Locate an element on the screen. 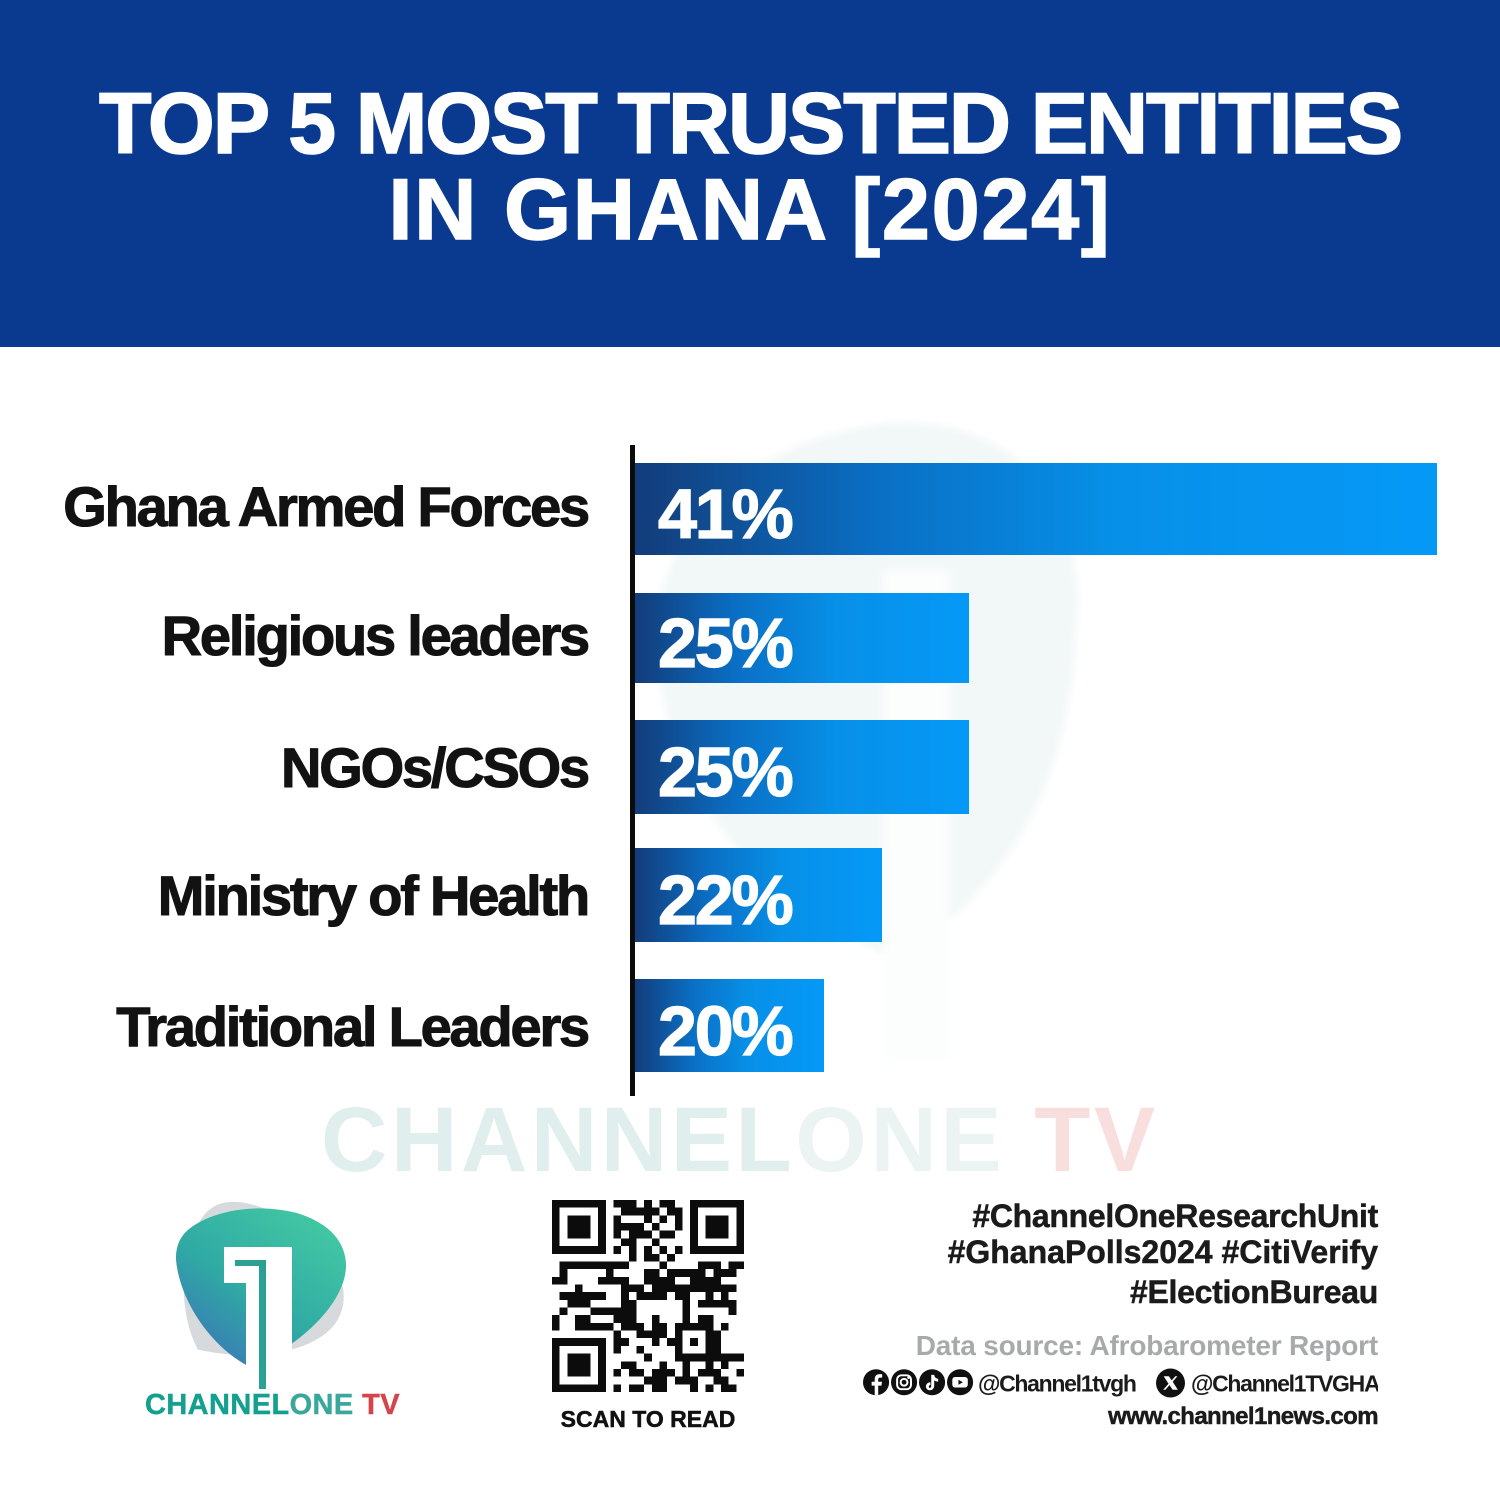  svg-text: @Channel1TVGHA is located at coordinates (1284, 1384).